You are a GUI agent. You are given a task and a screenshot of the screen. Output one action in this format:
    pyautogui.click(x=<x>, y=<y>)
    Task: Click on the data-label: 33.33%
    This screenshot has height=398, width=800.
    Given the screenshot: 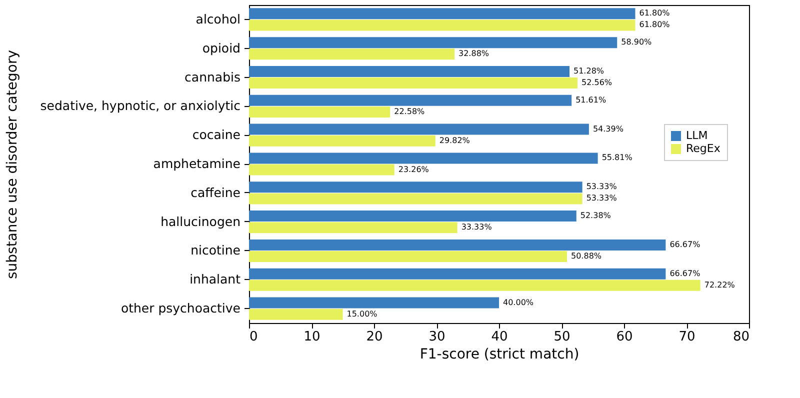 What is the action you would take?
    pyautogui.click(x=476, y=227)
    